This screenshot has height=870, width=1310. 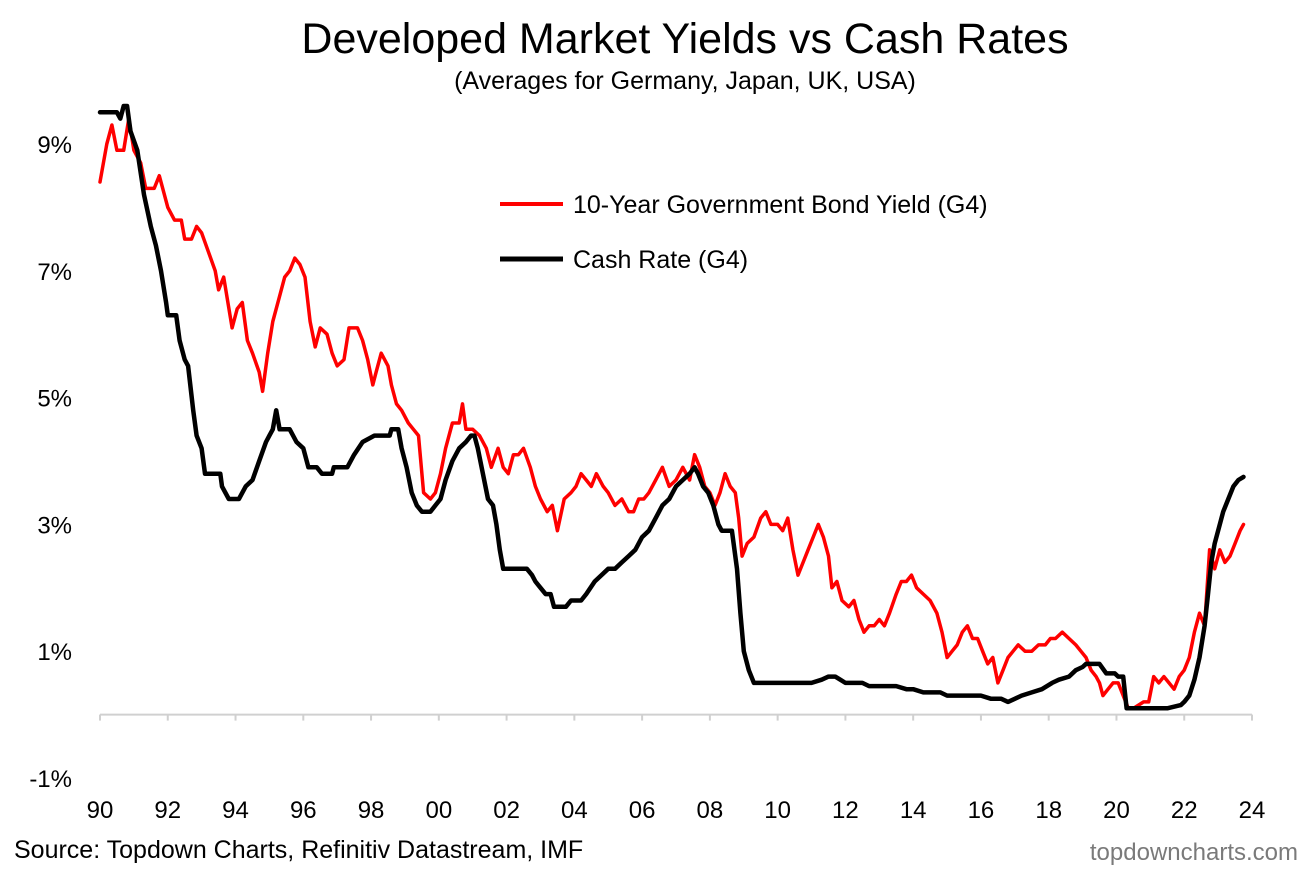 I want to click on x-tick-label: 22, so click(x=1184, y=810).